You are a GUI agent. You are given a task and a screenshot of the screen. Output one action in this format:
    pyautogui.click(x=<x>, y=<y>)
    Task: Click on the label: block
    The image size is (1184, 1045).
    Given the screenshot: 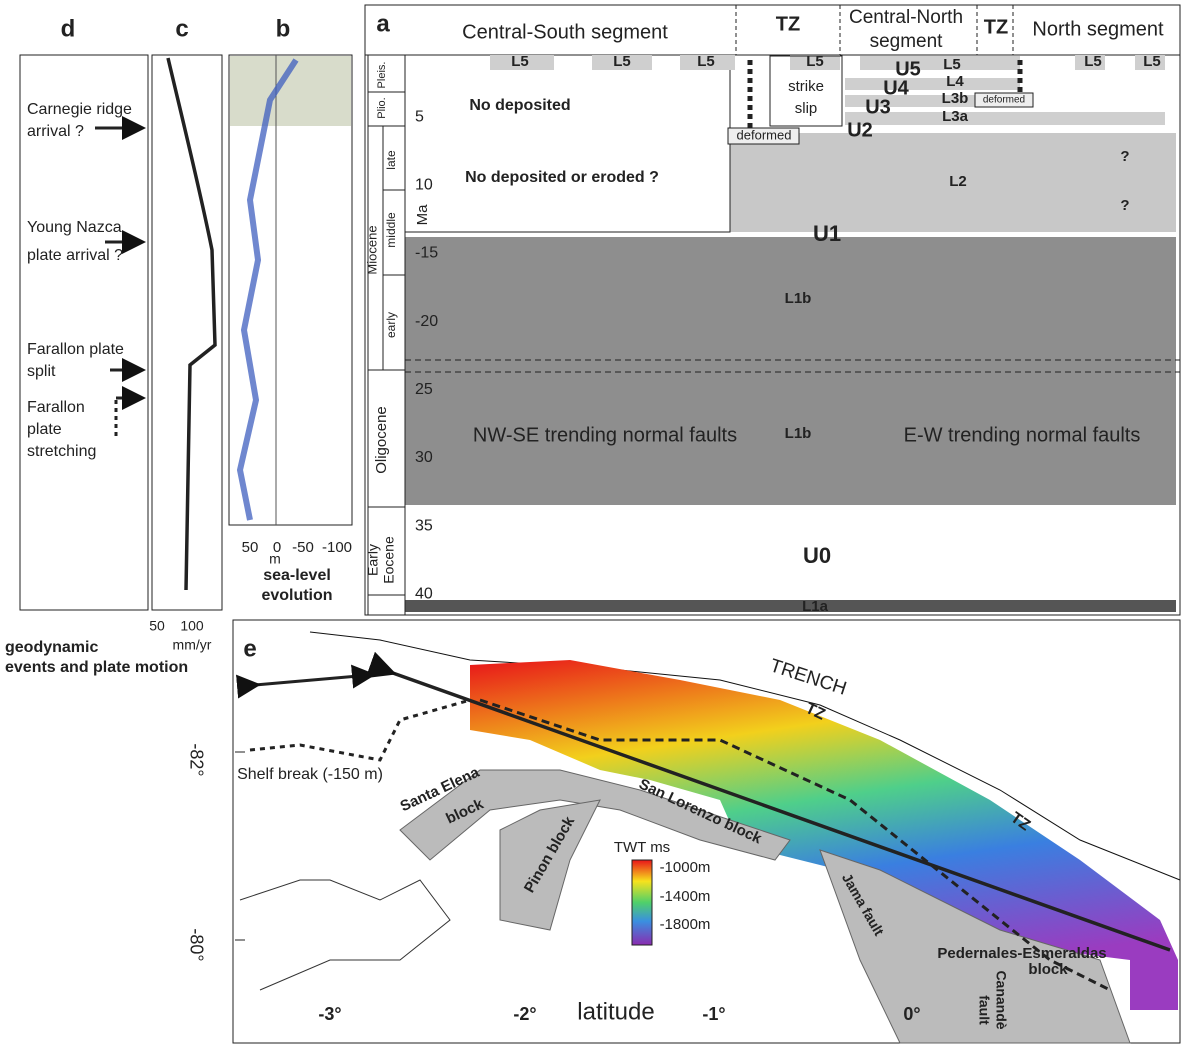 What is the action you would take?
    pyautogui.click(x=1048, y=969)
    